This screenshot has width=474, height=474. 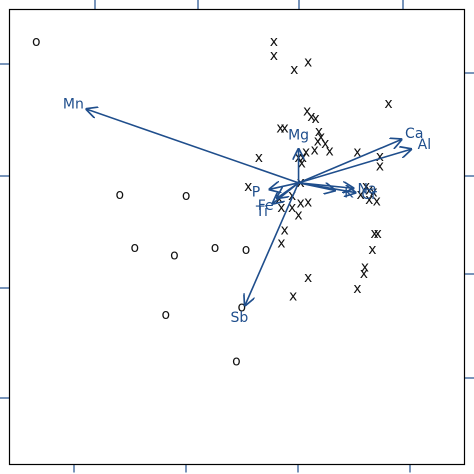 What do you see at coordinates (325, 144) in the screenshot?
I see `point-cross-13: x` at bounding box center [325, 144].